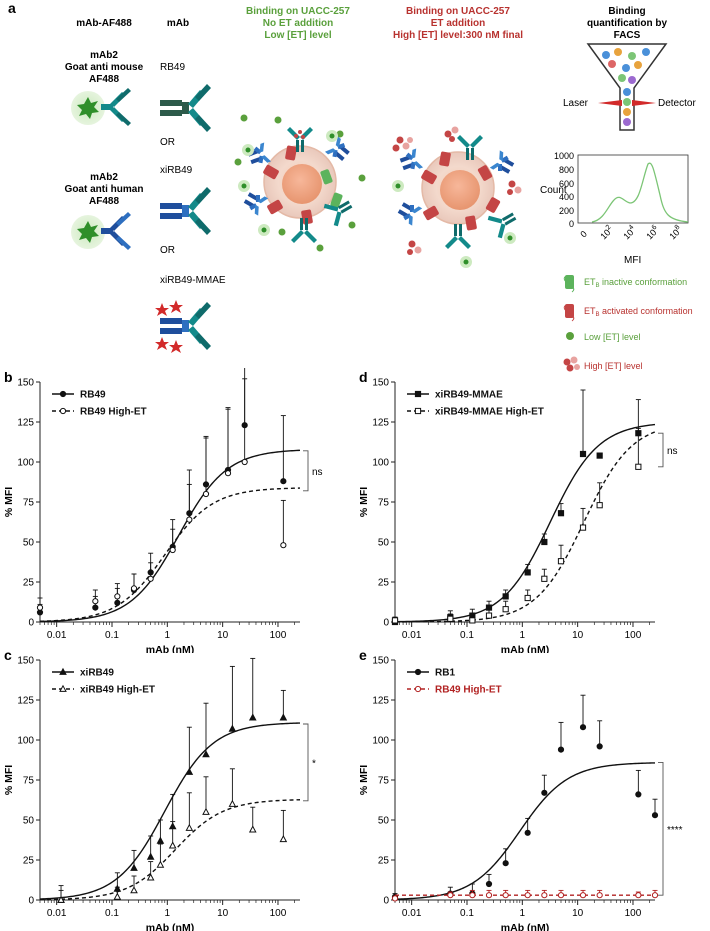 The image size is (710, 931). Describe the element at coordinates (570, 336) in the screenshot. I see `low-et-dot-icon` at that location.